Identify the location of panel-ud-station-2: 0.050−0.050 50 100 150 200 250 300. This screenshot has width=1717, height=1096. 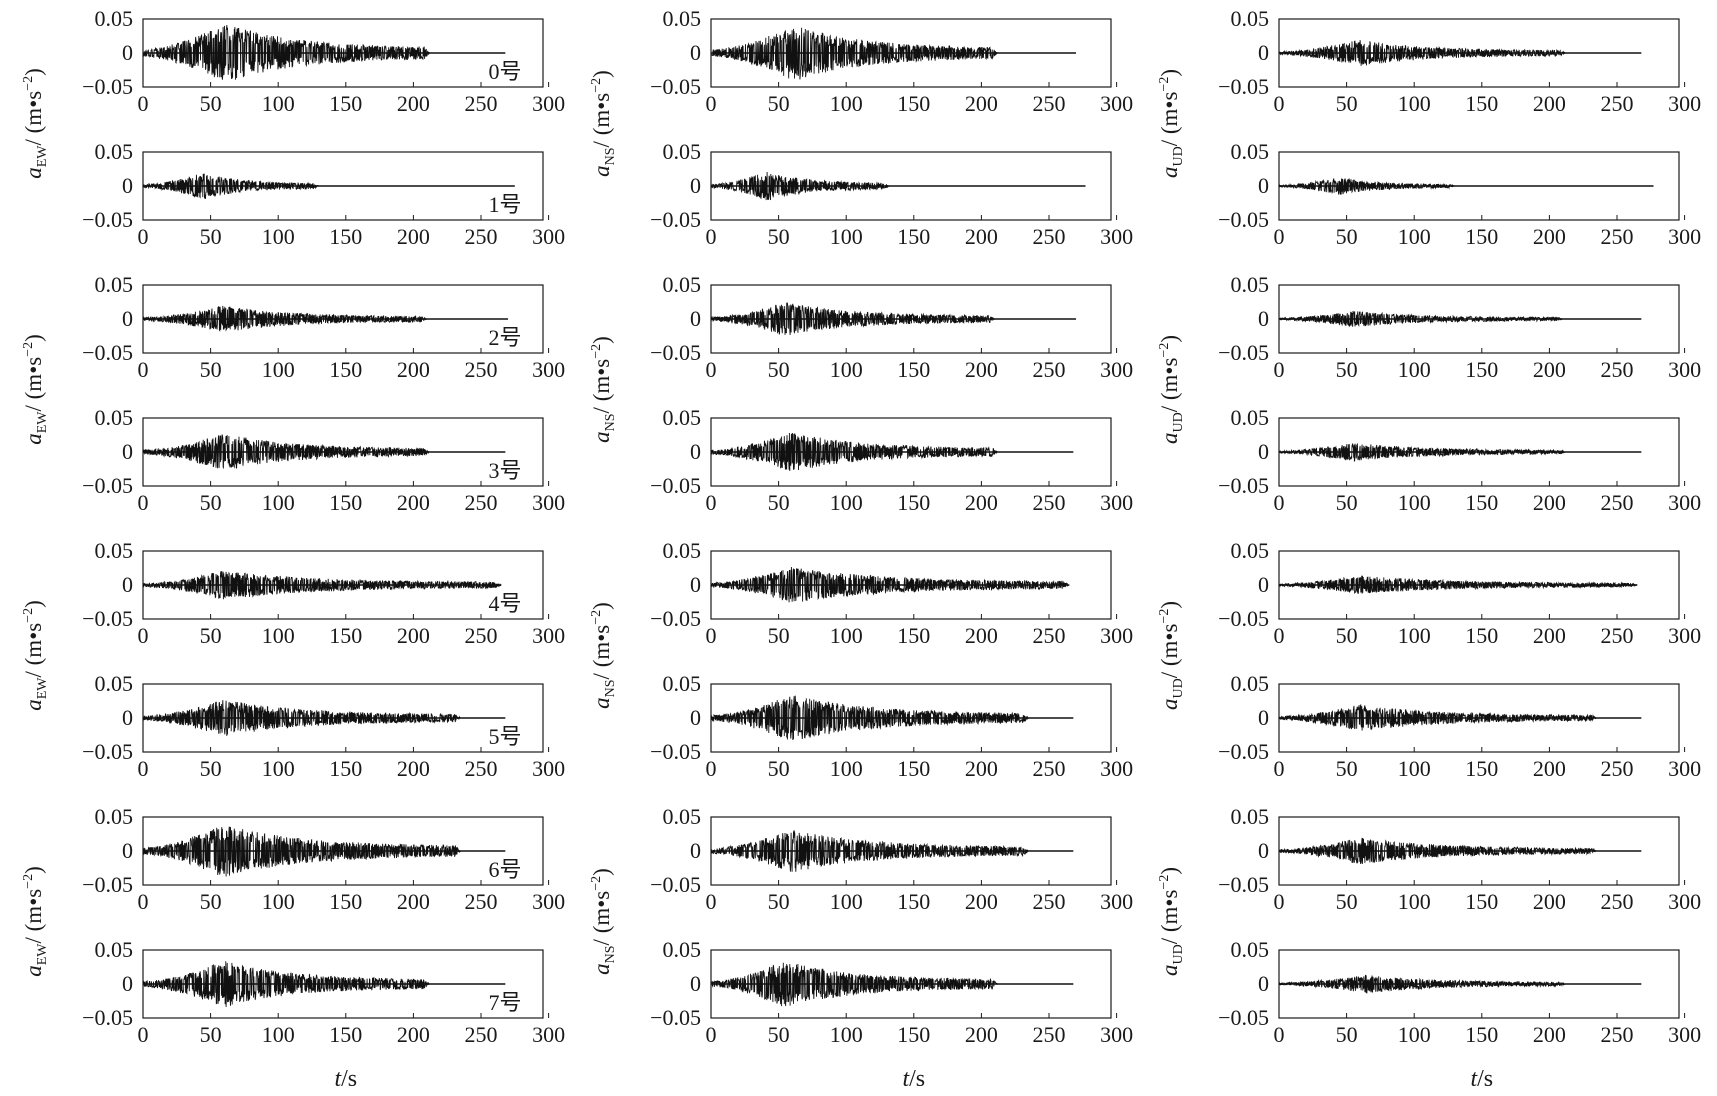
(1459, 327).